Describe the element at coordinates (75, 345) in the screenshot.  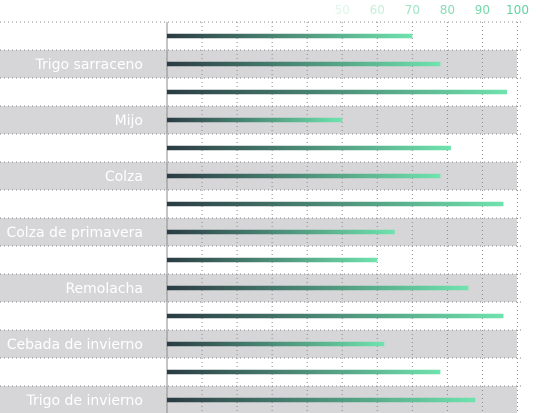
I see `category-label: Cebada de invierno` at that location.